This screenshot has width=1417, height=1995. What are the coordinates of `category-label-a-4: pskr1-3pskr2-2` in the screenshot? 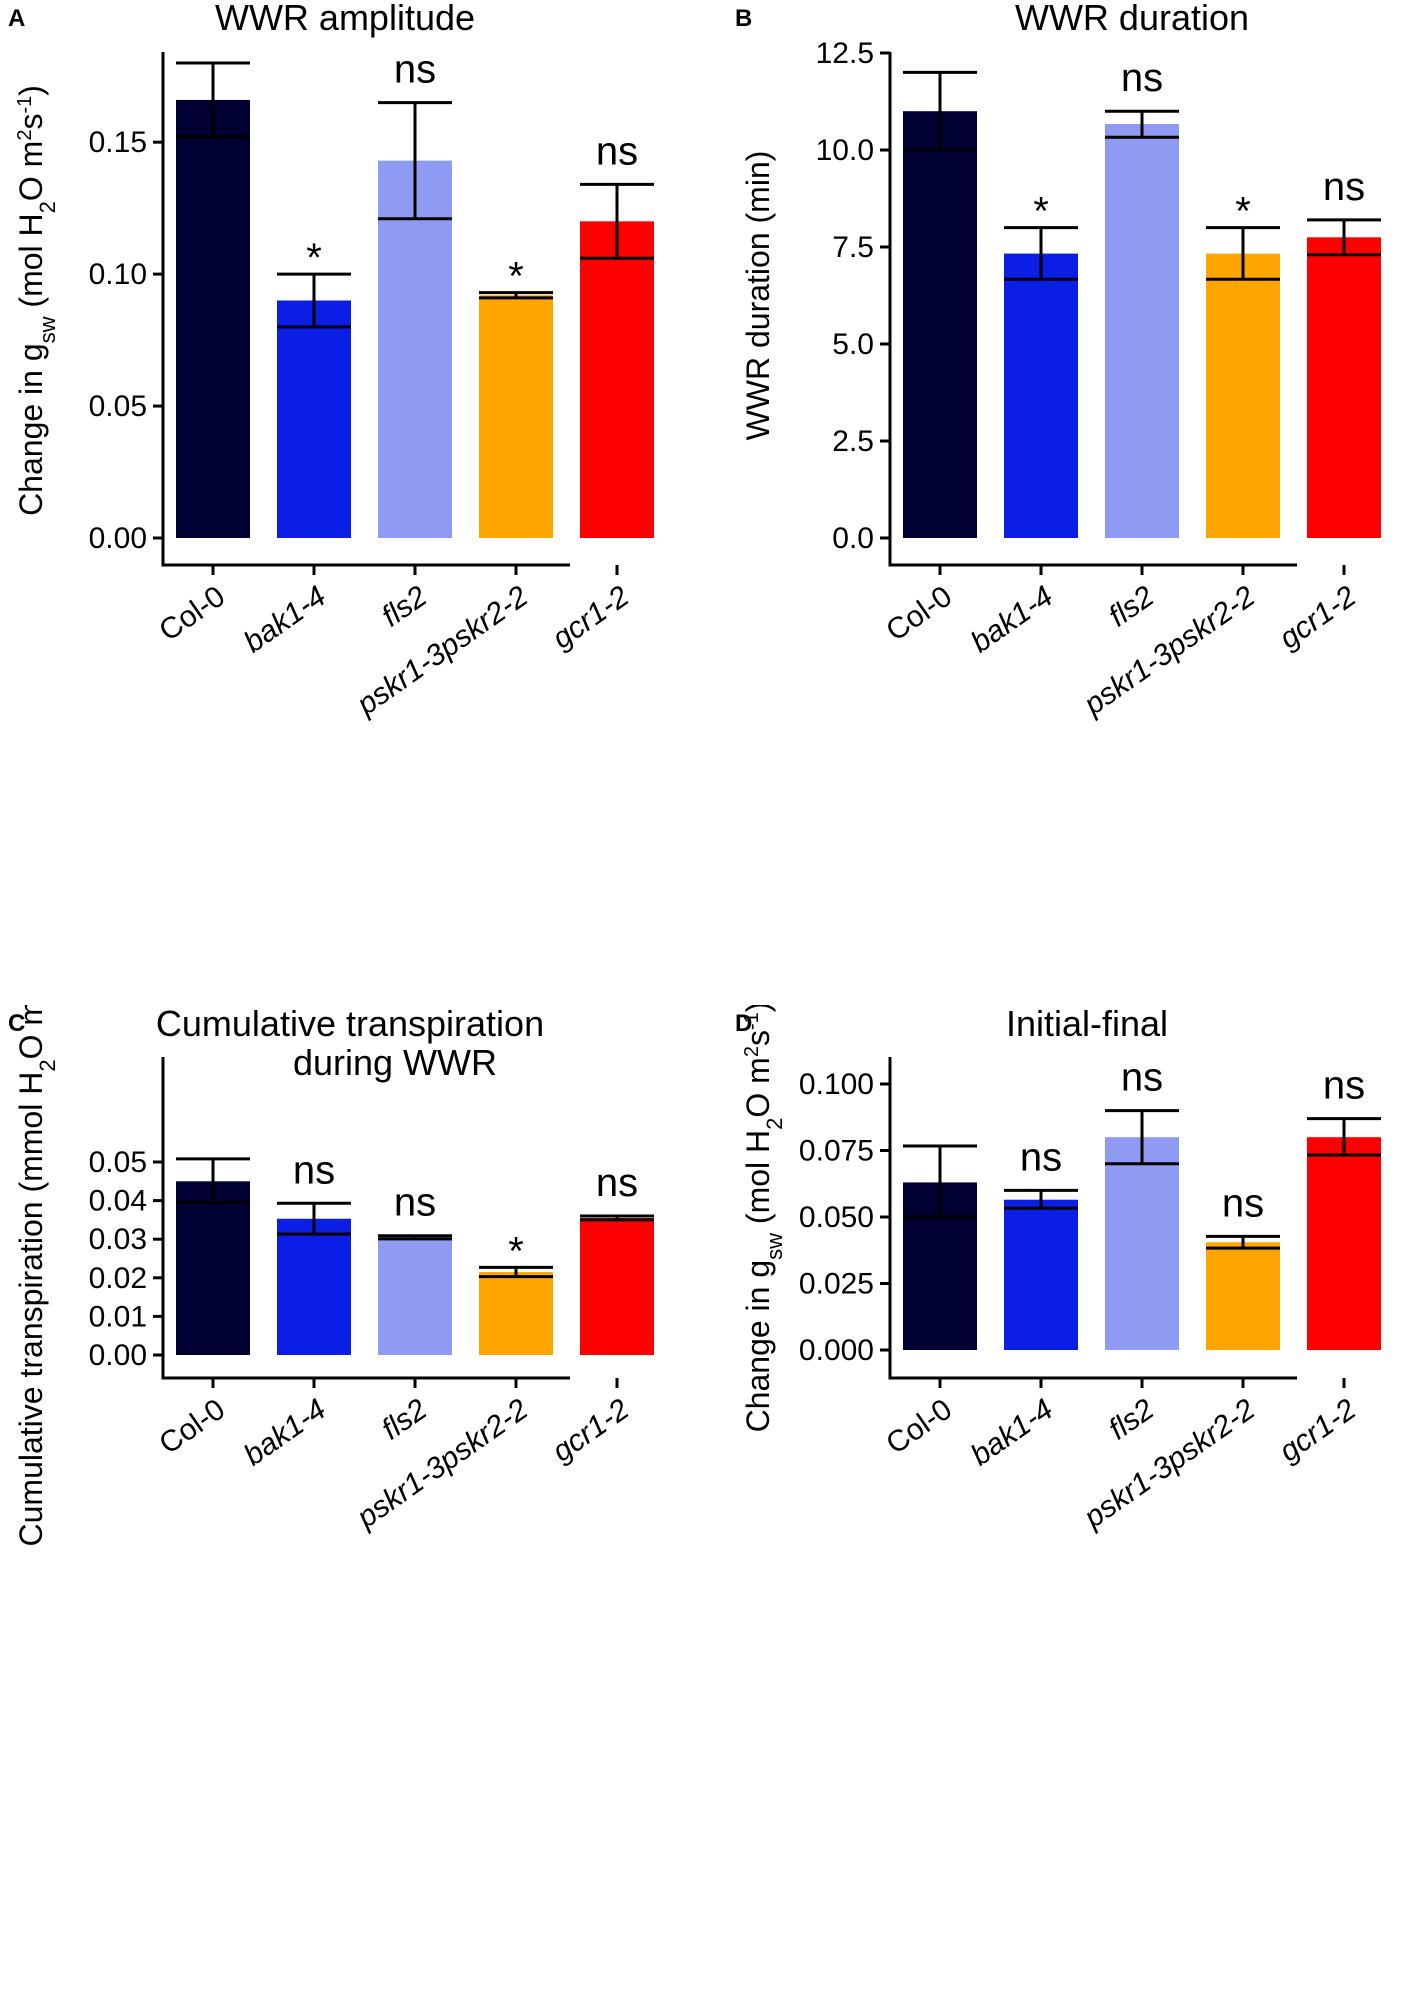 It's located at (442, 651).